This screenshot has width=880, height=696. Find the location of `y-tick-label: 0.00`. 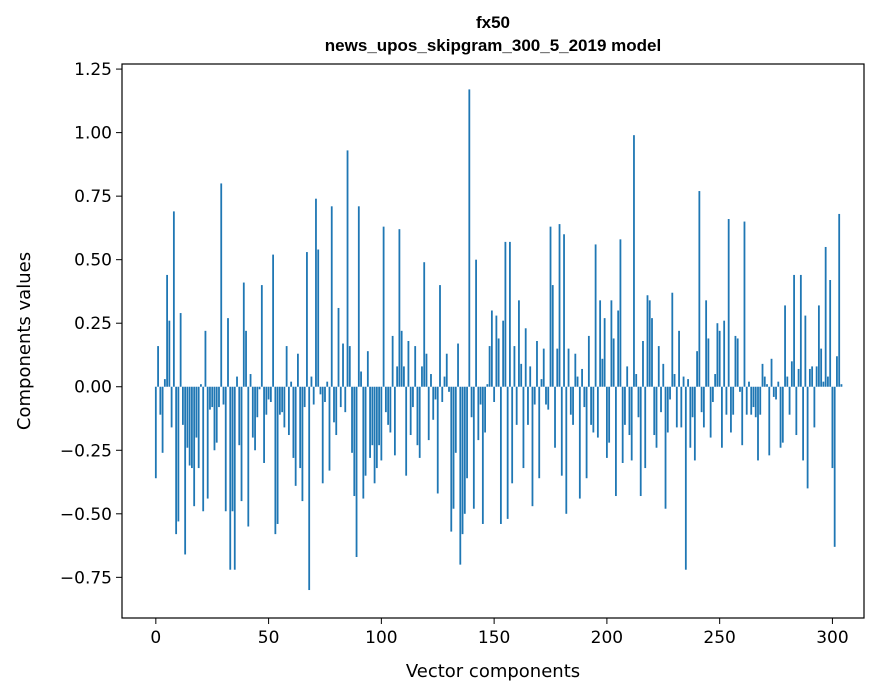

y-tick-label: 0.00 is located at coordinates (93, 388).